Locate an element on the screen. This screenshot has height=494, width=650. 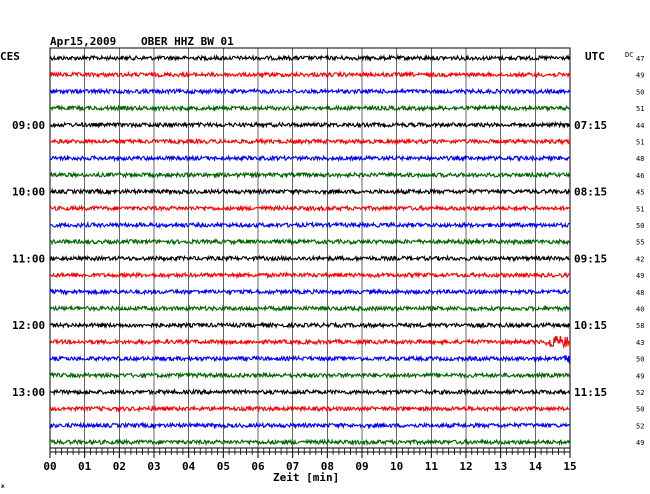
dc-value: 44 is located at coordinates (640, 126).